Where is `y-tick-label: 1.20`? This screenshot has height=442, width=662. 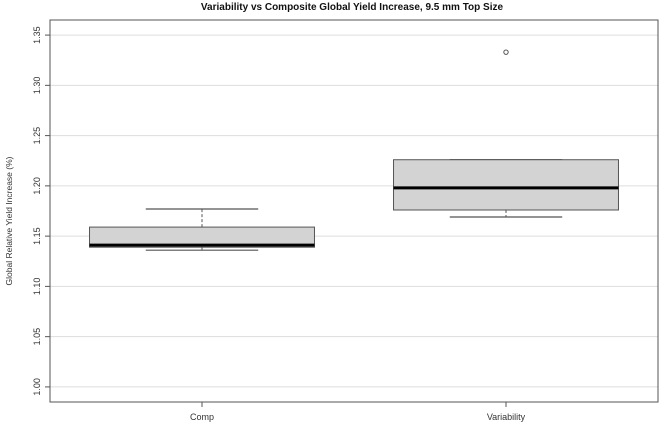
y-tick-label: 1.20 is located at coordinates (37, 186).